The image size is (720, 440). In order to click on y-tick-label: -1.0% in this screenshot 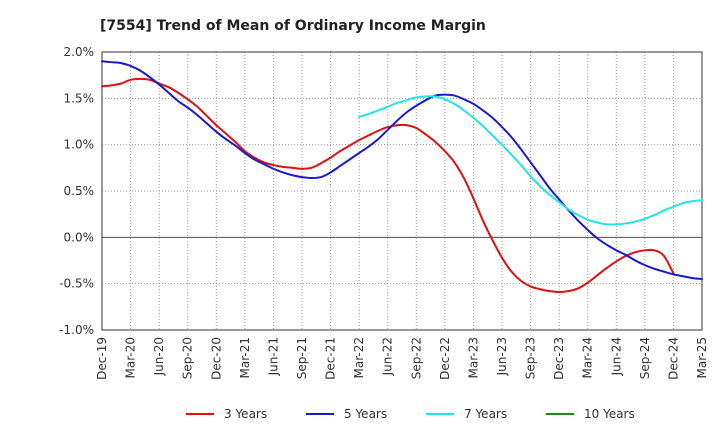, I will do `click(76, 330)`.